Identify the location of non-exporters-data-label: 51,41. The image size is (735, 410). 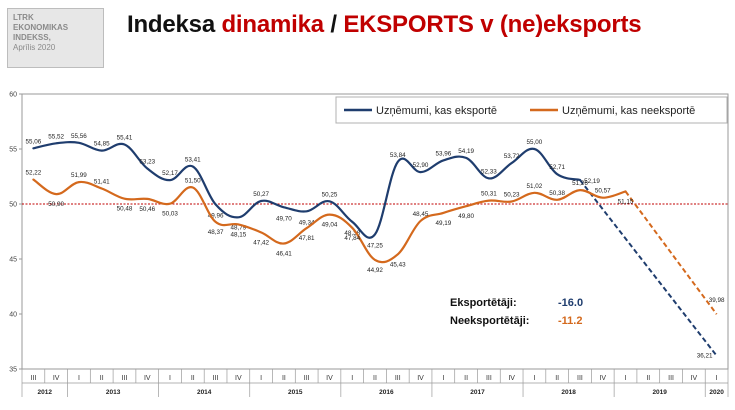
(102, 181).